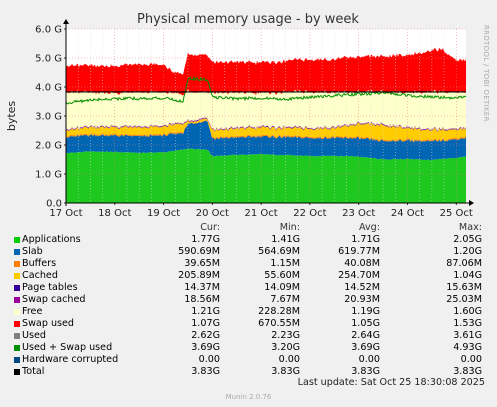 The height and width of the screenshot is (407, 497). I want to click on legend-value-cur: 3.69G, so click(205, 347).